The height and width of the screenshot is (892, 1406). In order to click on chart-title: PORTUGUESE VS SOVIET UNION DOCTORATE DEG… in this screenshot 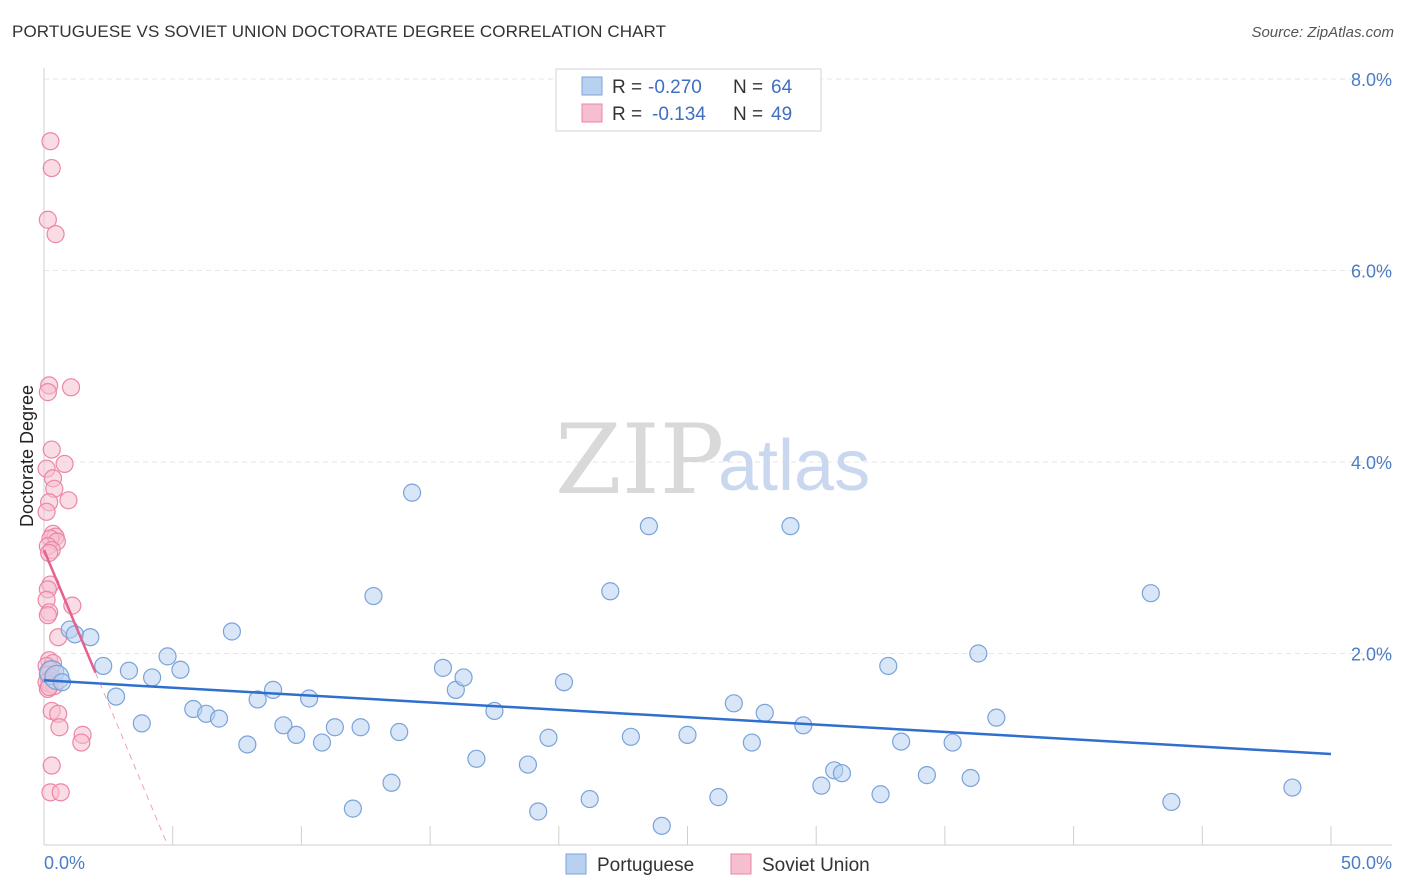, I will do `click(339, 31)`.